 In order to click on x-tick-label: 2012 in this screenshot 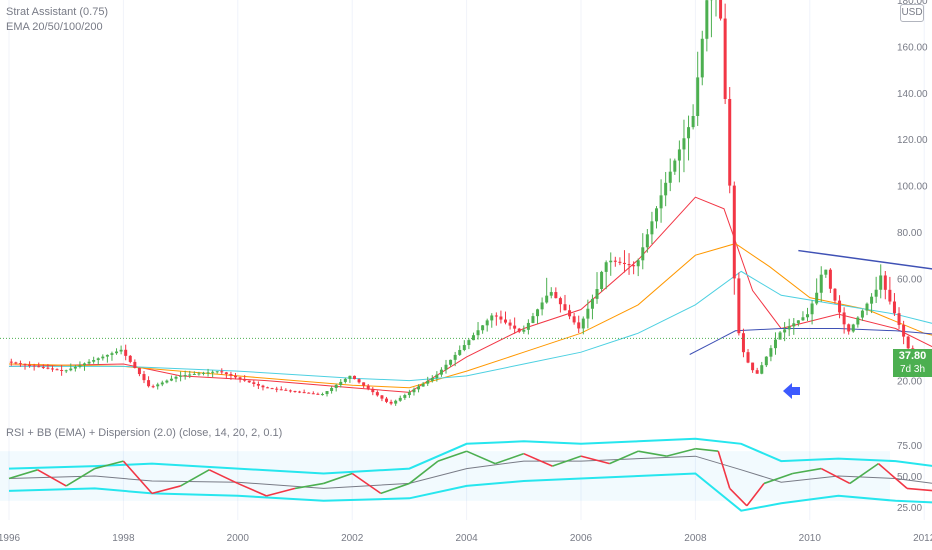, I will do `click(922, 538)`.